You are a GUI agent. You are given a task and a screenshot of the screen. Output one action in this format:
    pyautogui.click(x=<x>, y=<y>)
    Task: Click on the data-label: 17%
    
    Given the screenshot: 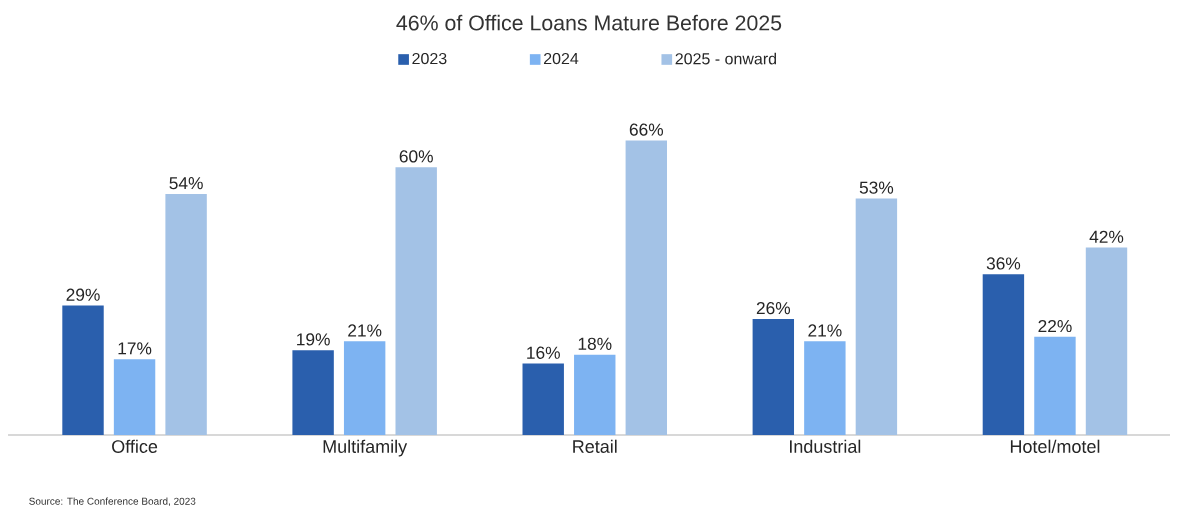 What is the action you would take?
    pyautogui.click(x=135, y=348)
    